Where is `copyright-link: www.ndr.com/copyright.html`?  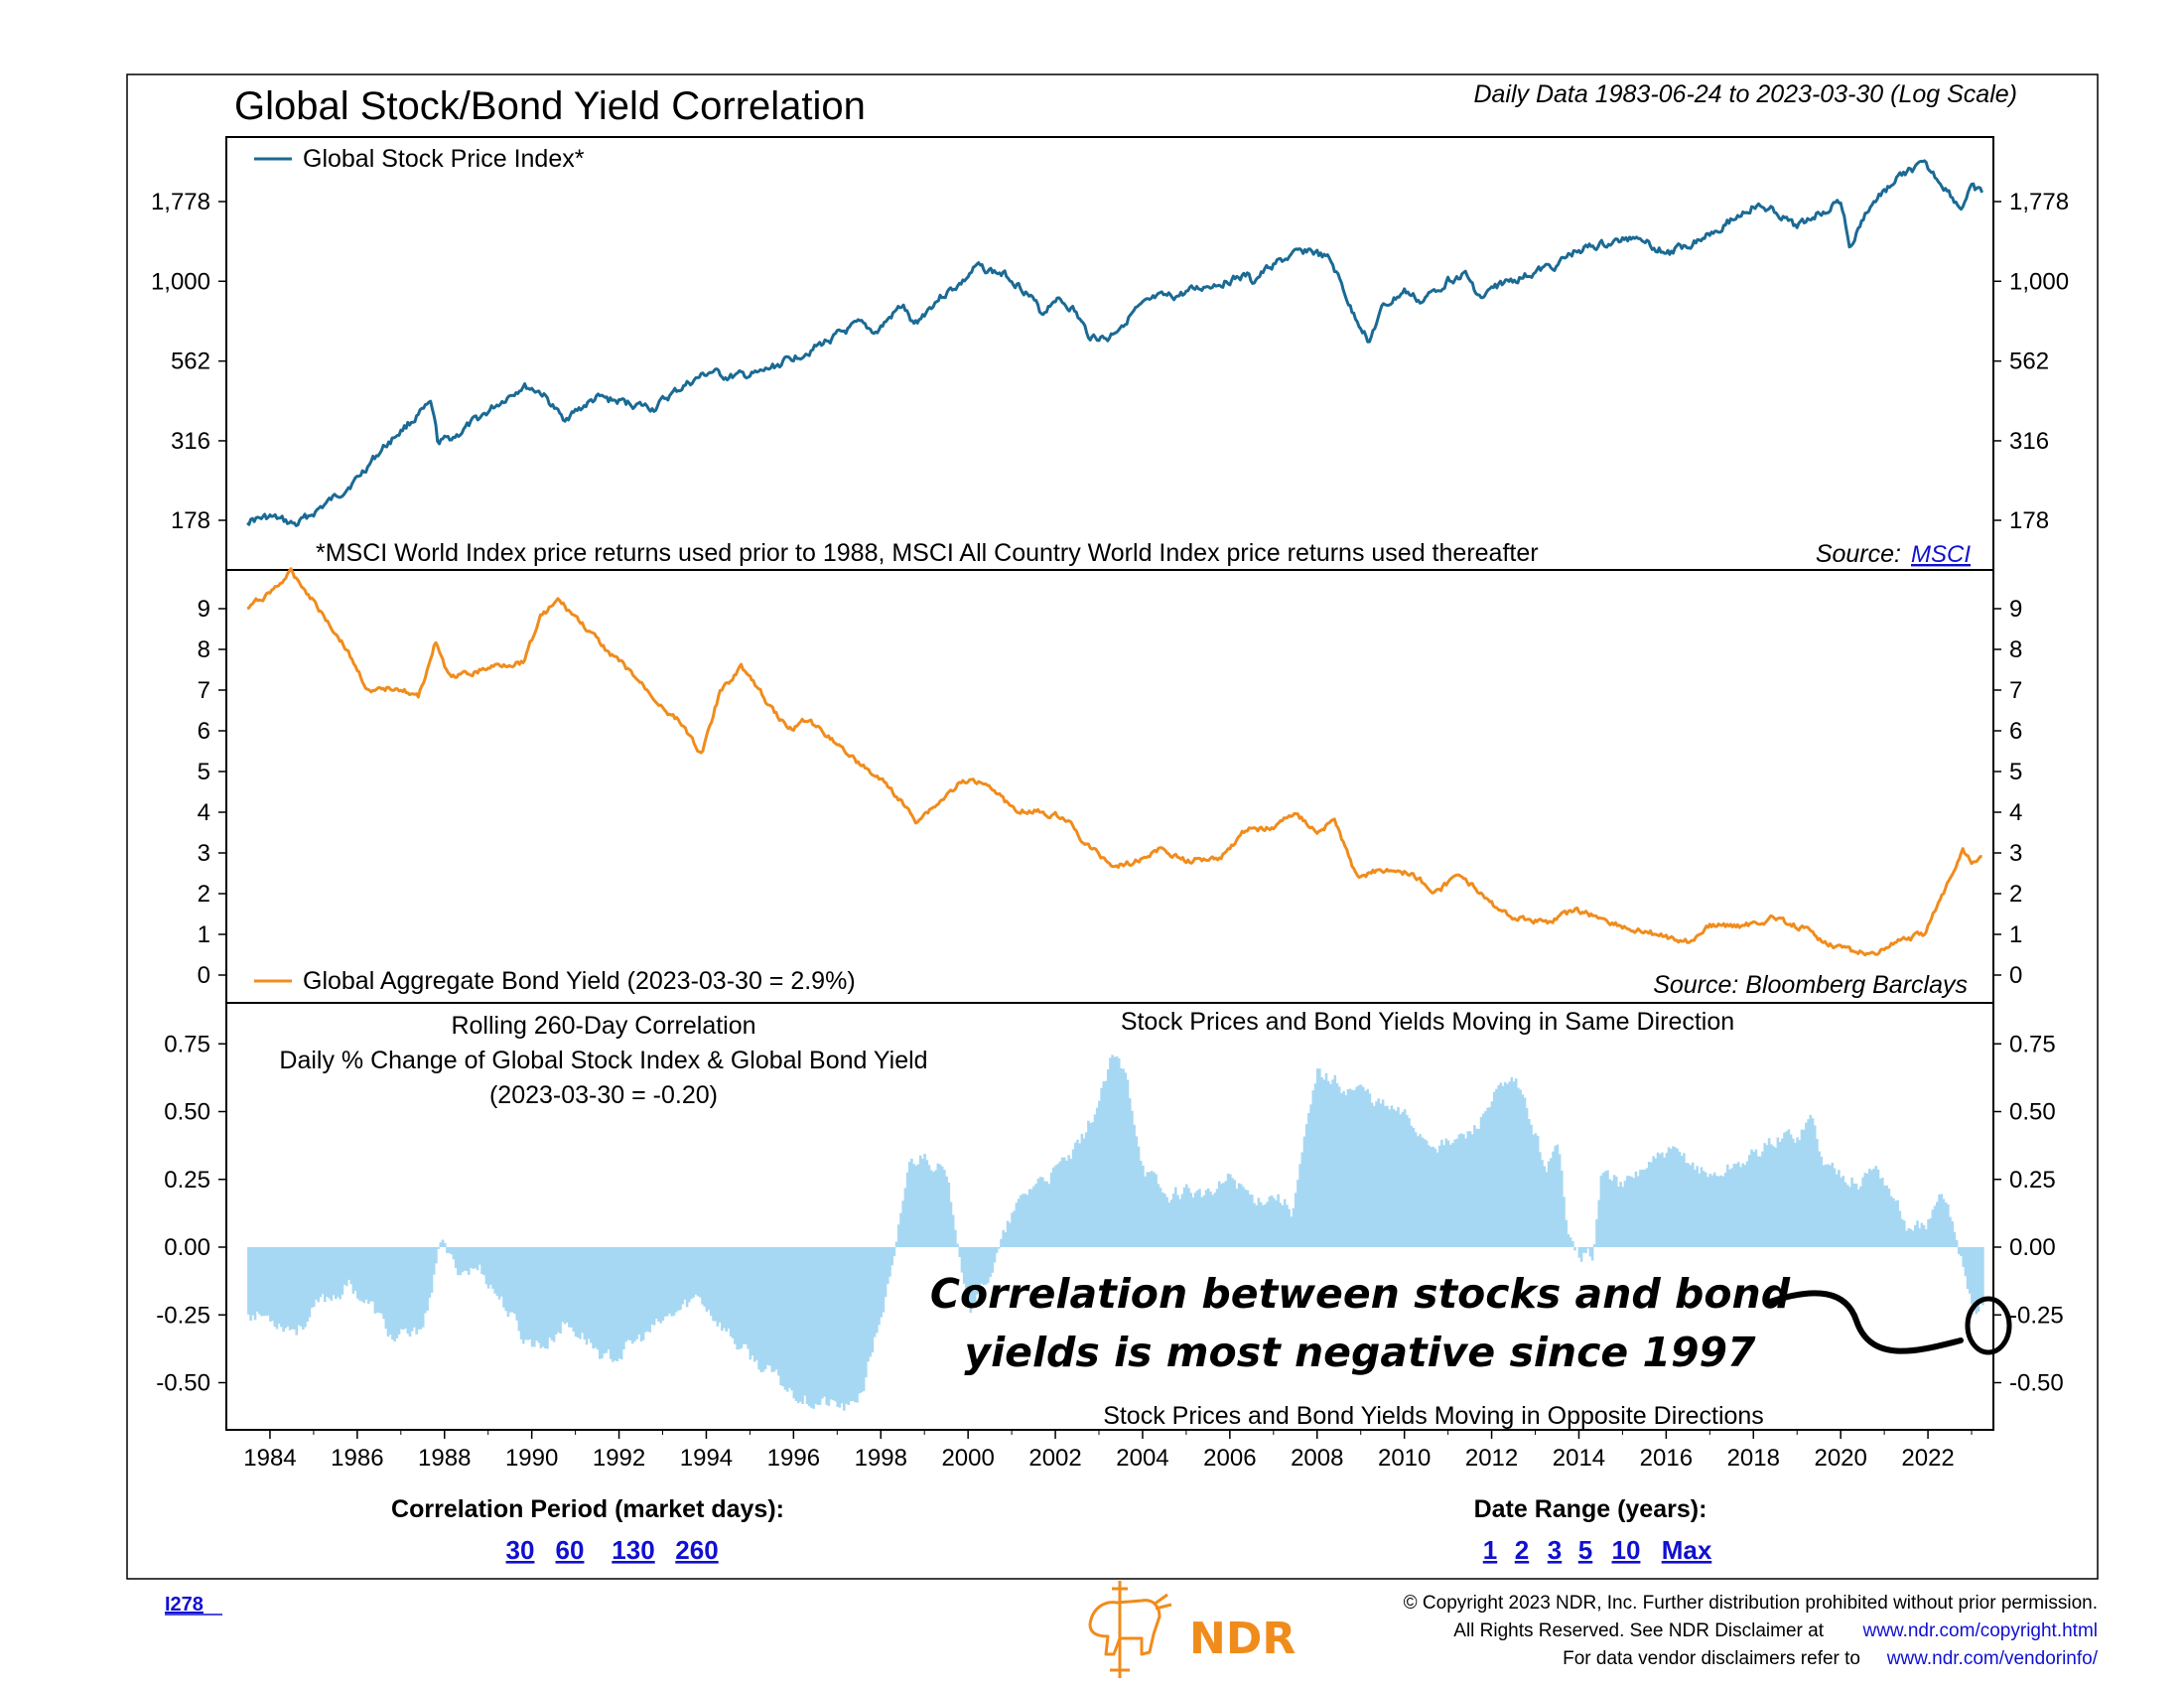 copyright-link: www.ndr.com/copyright.html is located at coordinates (1979, 1630).